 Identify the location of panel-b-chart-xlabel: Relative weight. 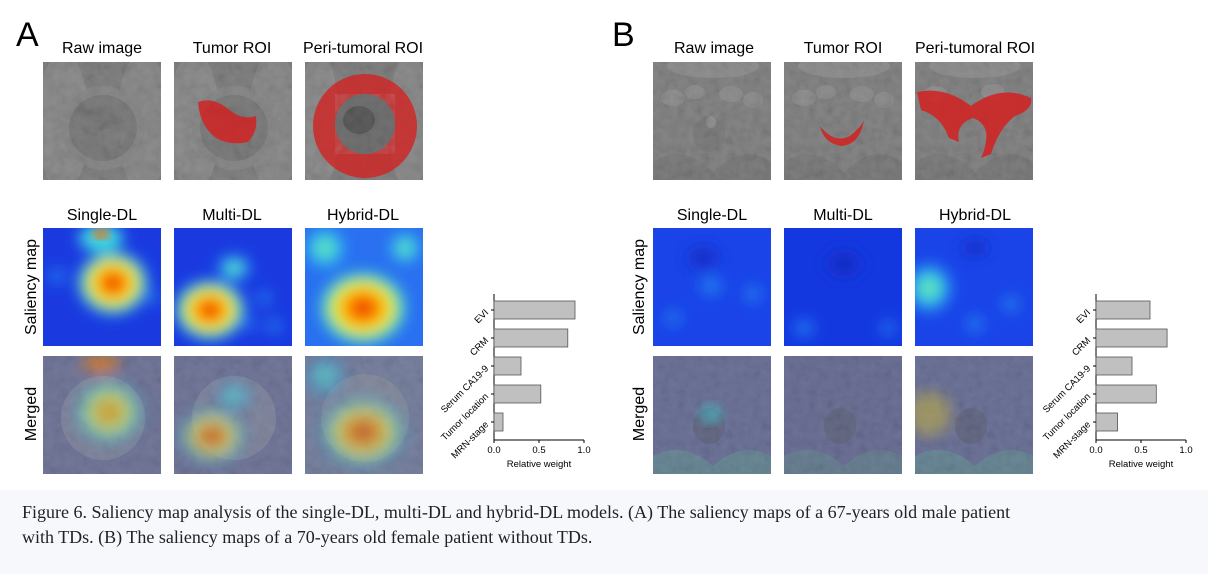
(1141, 464).